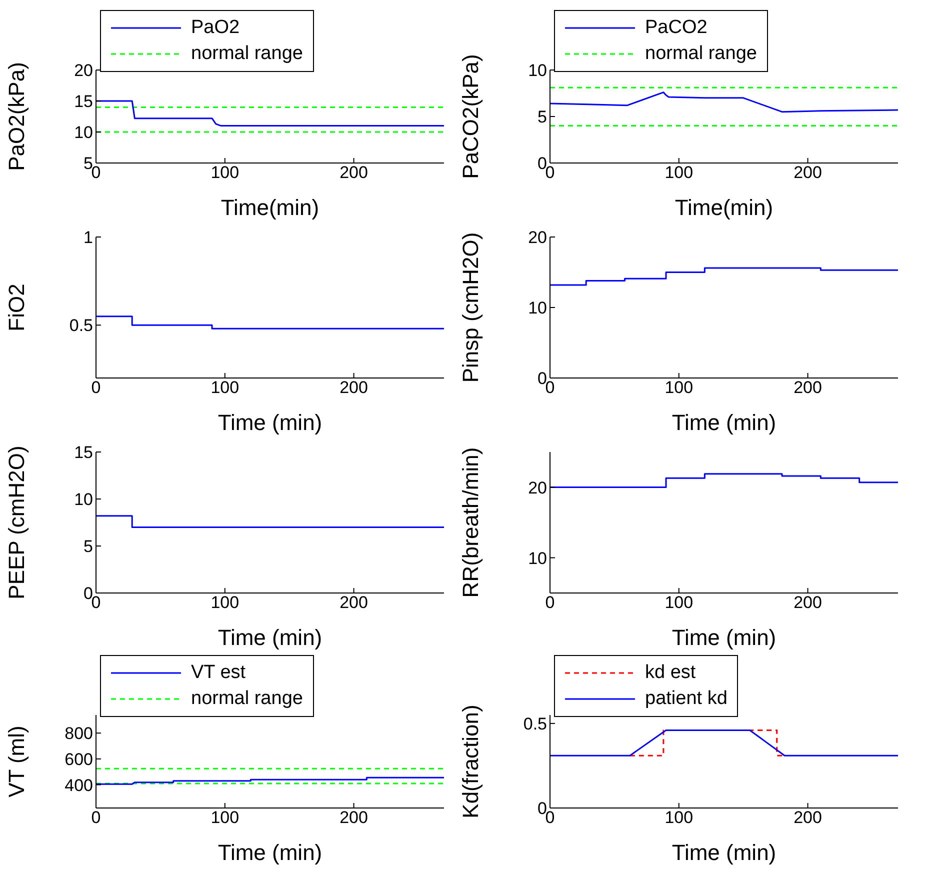 The height and width of the screenshot is (885, 925). I want to click on y-axis-title: Kd(fraction), so click(470, 761).